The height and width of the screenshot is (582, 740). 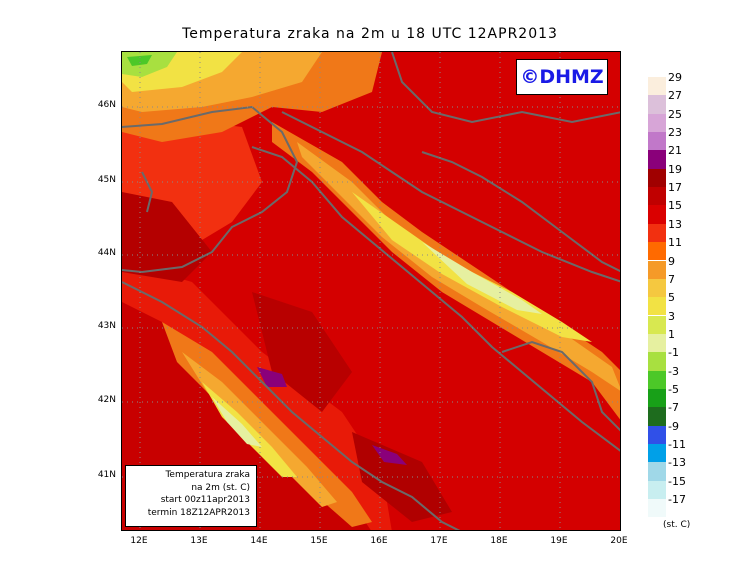 What do you see at coordinates (106, 475) in the screenshot?
I see `lat-label-41n: 41N` at bounding box center [106, 475].